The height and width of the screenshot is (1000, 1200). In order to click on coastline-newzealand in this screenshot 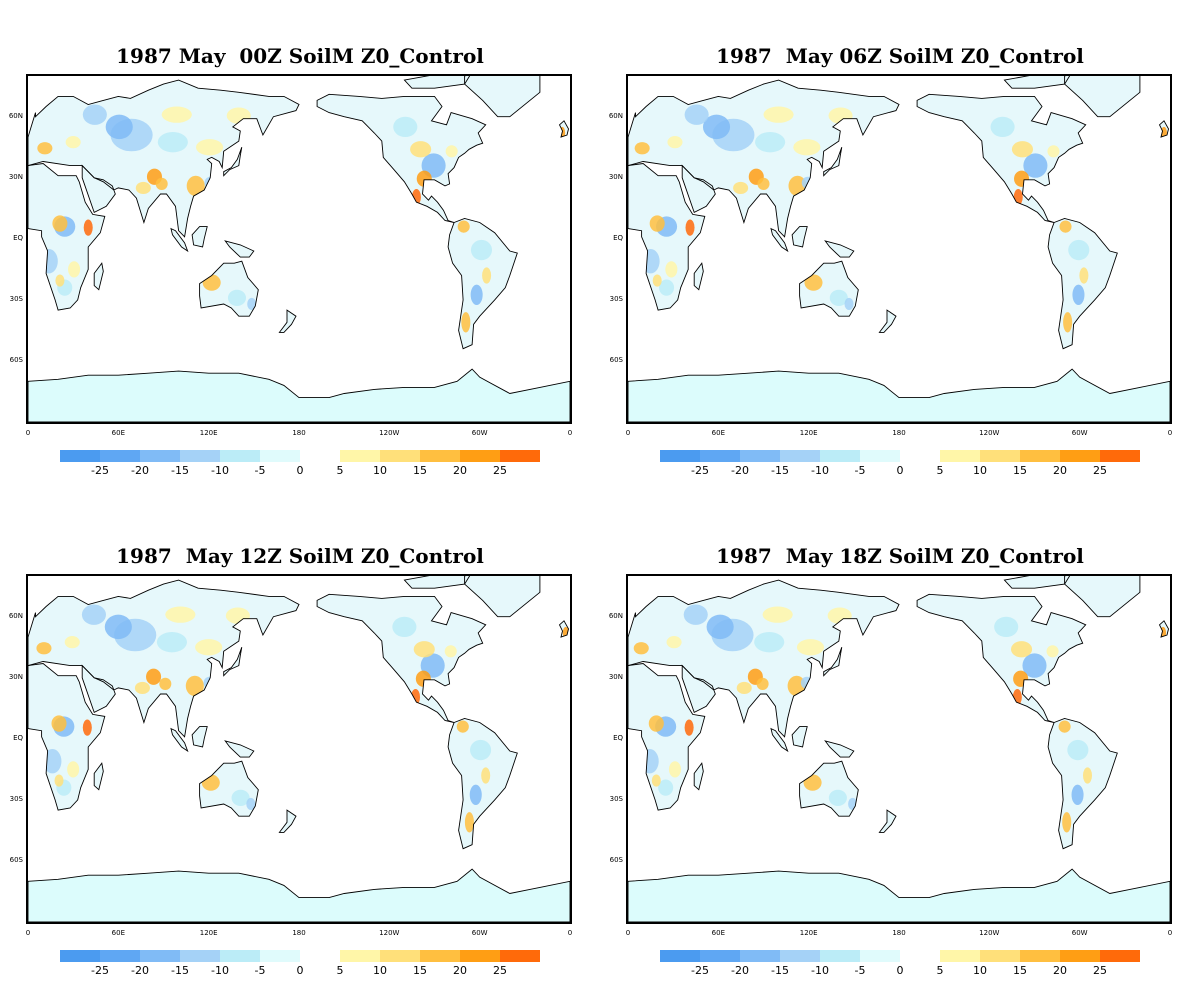, I will do `click(287, 321)`.